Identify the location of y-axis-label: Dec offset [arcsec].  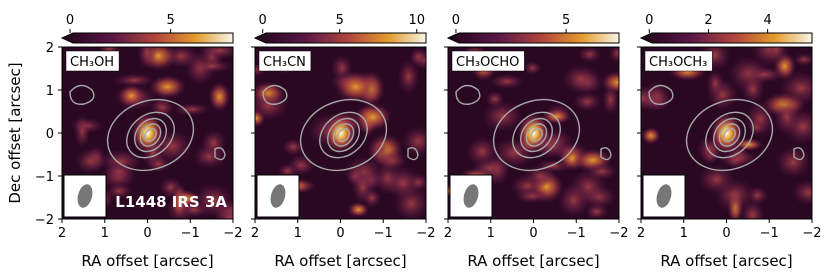
(15, 132).